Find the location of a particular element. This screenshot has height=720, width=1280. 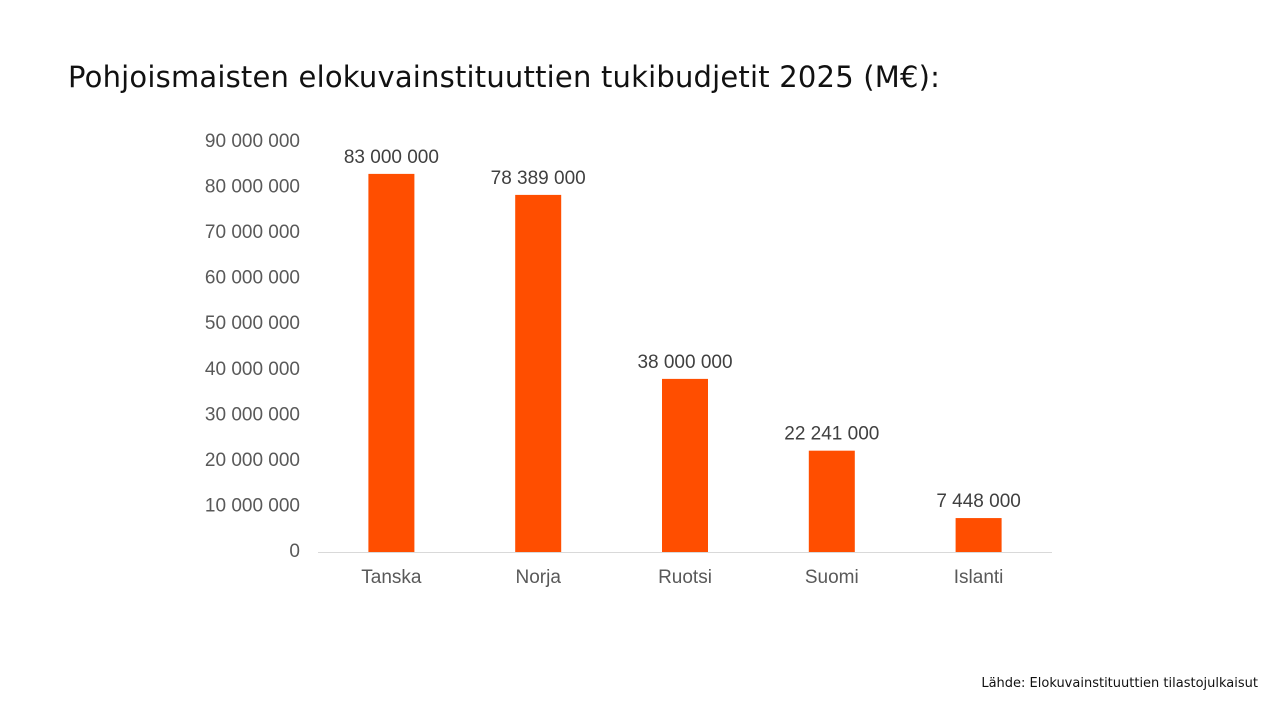

data-label: 78 389 000 is located at coordinates (538, 178).